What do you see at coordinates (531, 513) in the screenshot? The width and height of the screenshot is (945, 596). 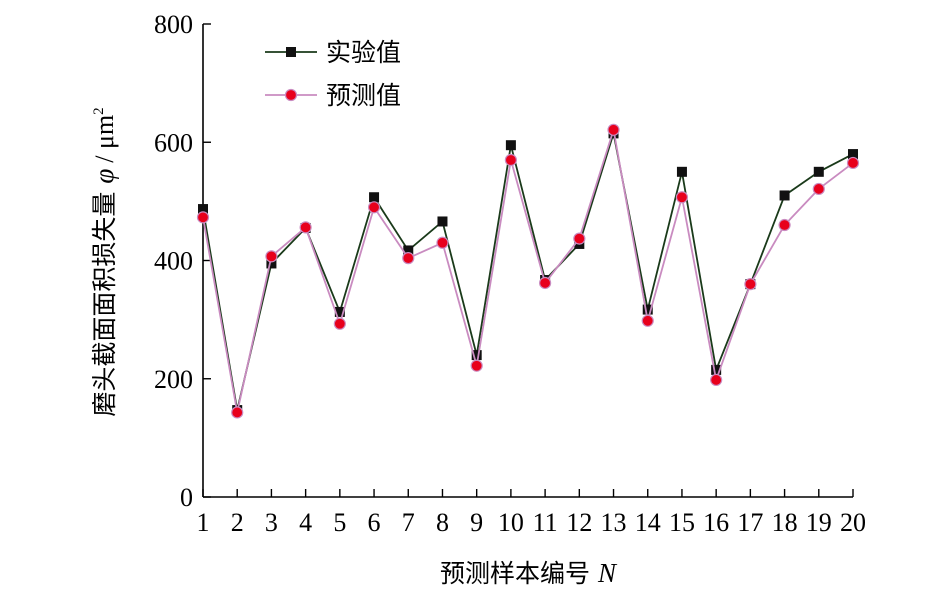 I see `x-ticks: 1 2 3 4 5 6 7 8 9 10 11 12 13 14 15 16 17 18 19 20` at bounding box center [531, 513].